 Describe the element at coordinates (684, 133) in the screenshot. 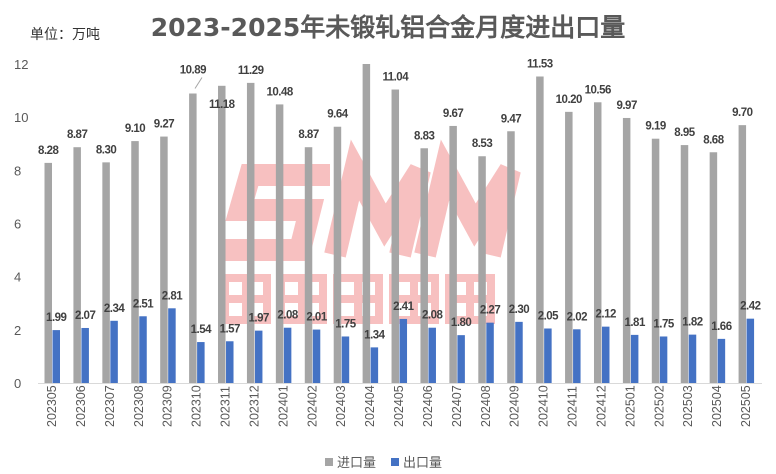

I see `import-data-label: 8.95` at that location.